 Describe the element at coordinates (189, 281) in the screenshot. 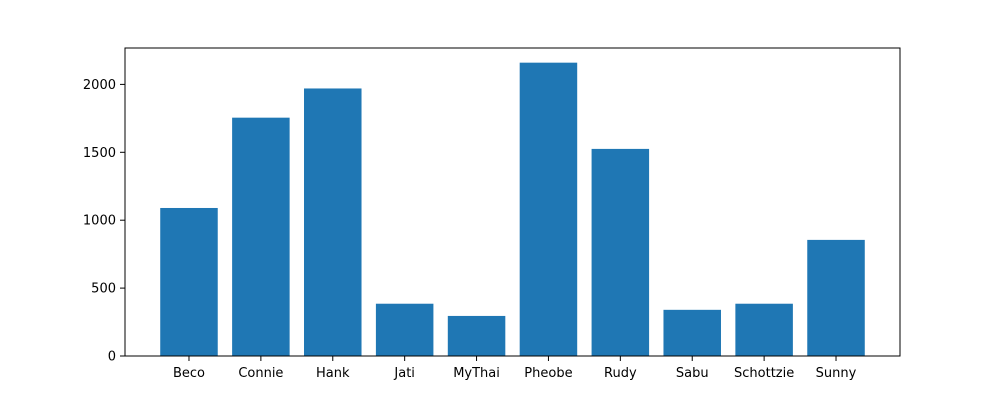

I see `bar-beco` at that location.